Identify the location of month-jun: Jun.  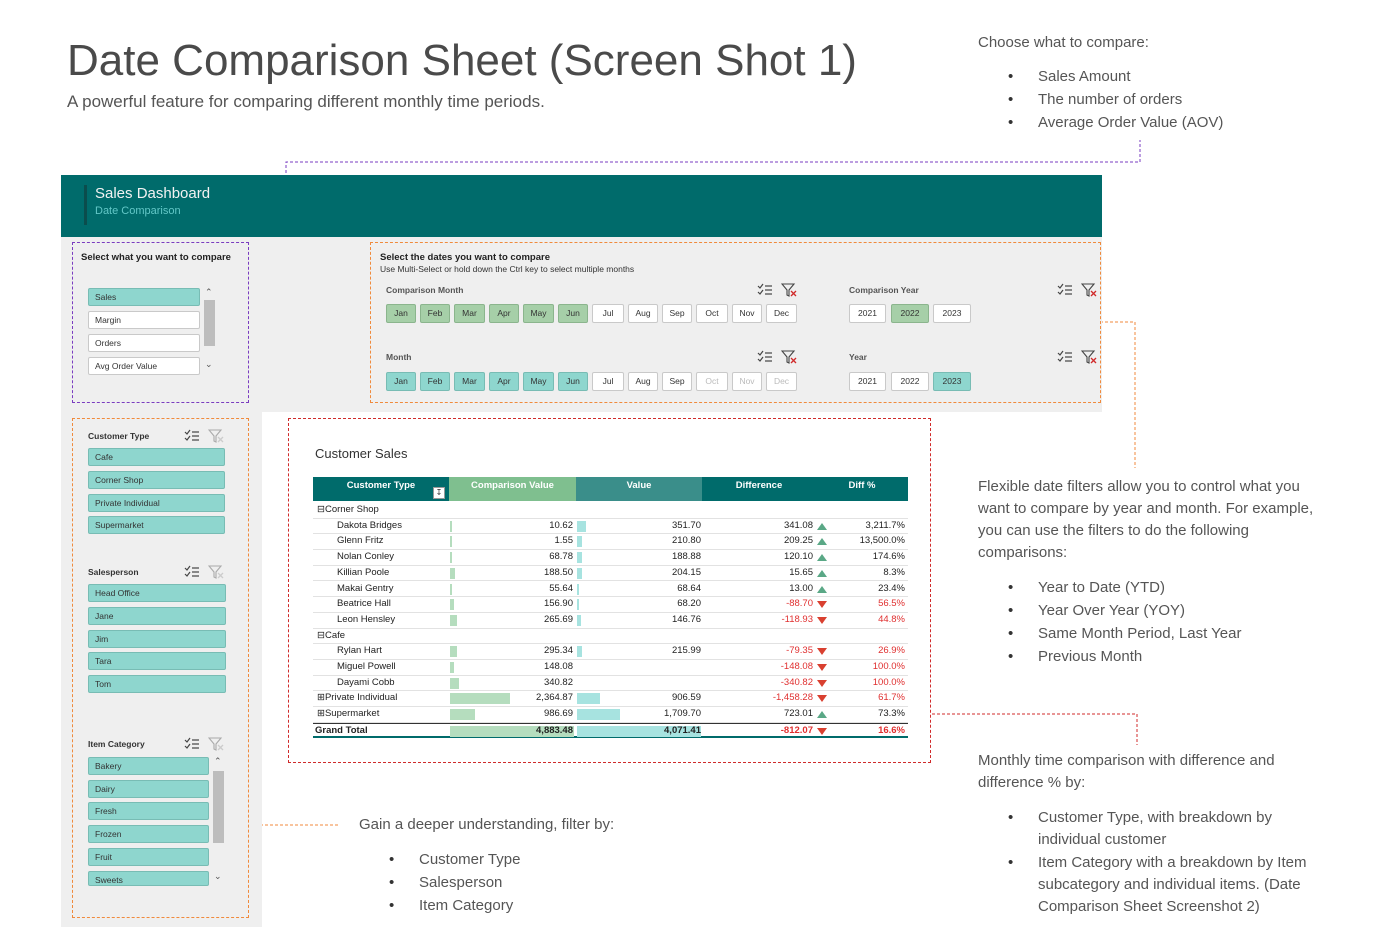
(573, 381).